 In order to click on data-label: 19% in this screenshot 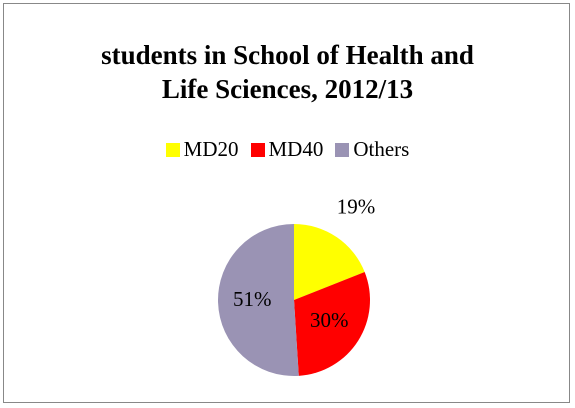, I will do `click(356, 207)`.